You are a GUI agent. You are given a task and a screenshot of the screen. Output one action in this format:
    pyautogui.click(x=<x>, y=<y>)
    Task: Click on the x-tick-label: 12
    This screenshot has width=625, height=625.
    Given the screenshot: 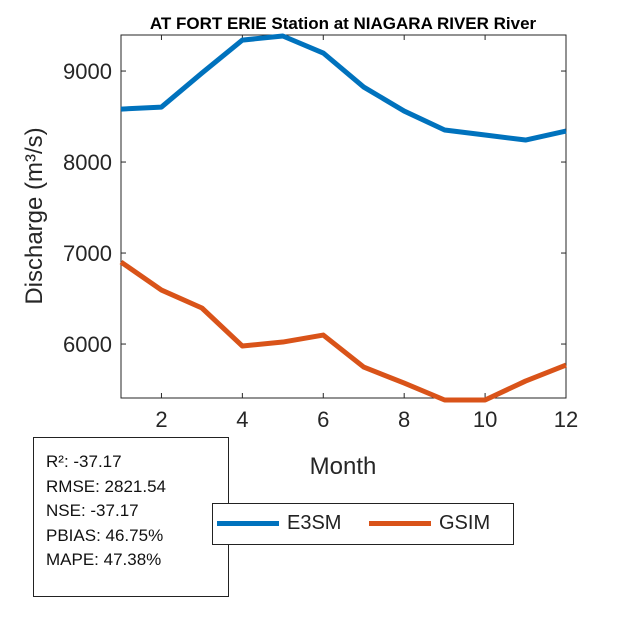 What is the action you would take?
    pyautogui.click(x=566, y=419)
    